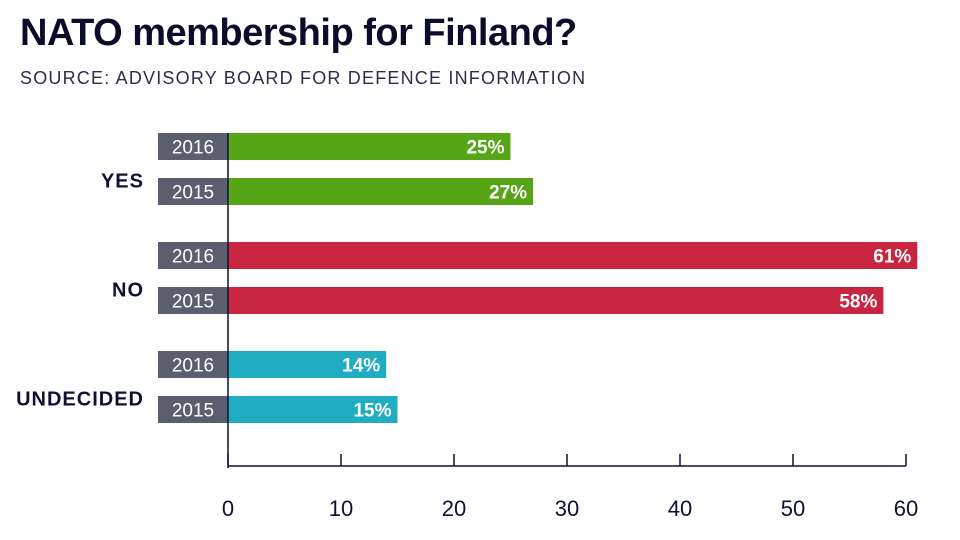 This screenshot has height=540, width=960. What do you see at coordinates (80, 400) in the screenshot?
I see `category-label-undecided: UNDECIDED` at bounding box center [80, 400].